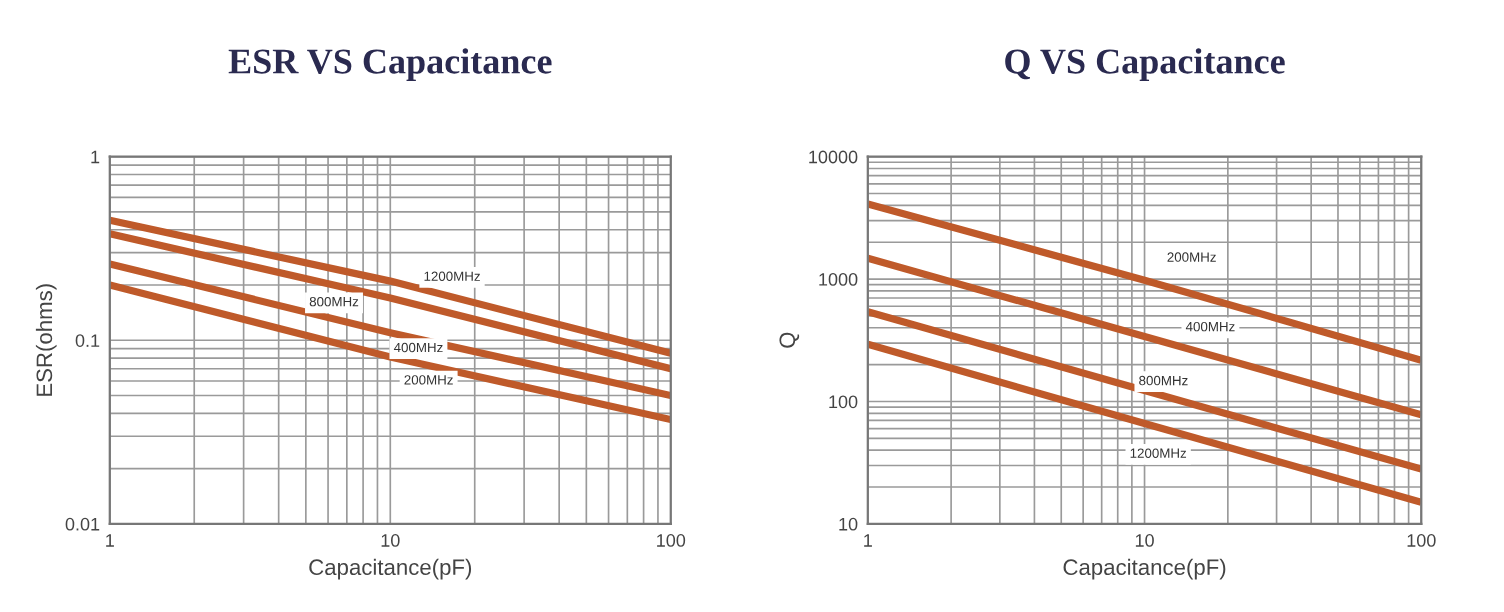  What do you see at coordinates (833, 157) in the screenshot?
I see `y-tick-label: 10000` at bounding box center [833, 157].